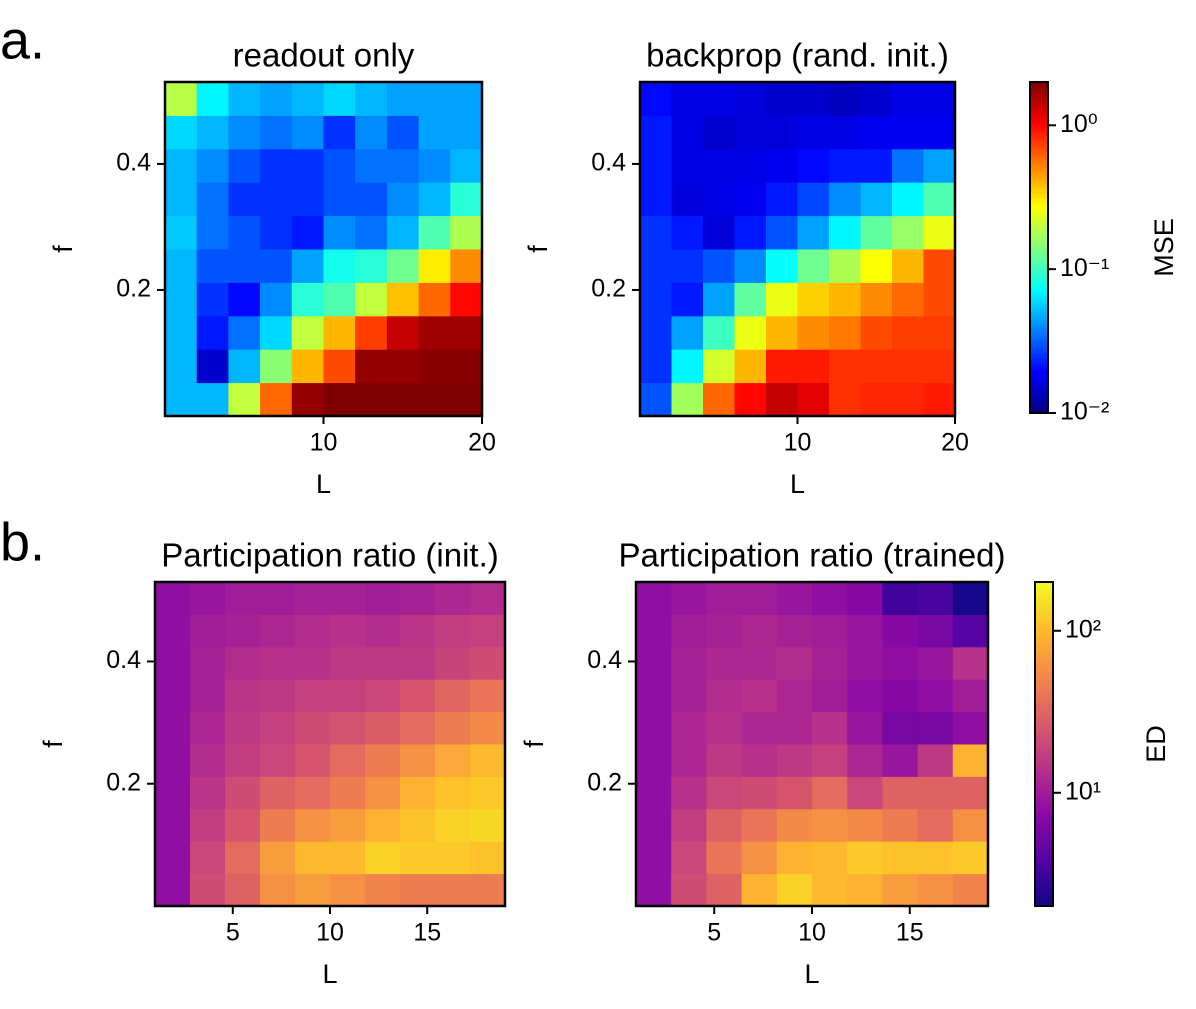 This screenshot has height=1009, width=1196. Describe the element at coordinates (1084, 268) in the screenshot. I see `colorbar-tick-label: 10⁻¹` at that location.